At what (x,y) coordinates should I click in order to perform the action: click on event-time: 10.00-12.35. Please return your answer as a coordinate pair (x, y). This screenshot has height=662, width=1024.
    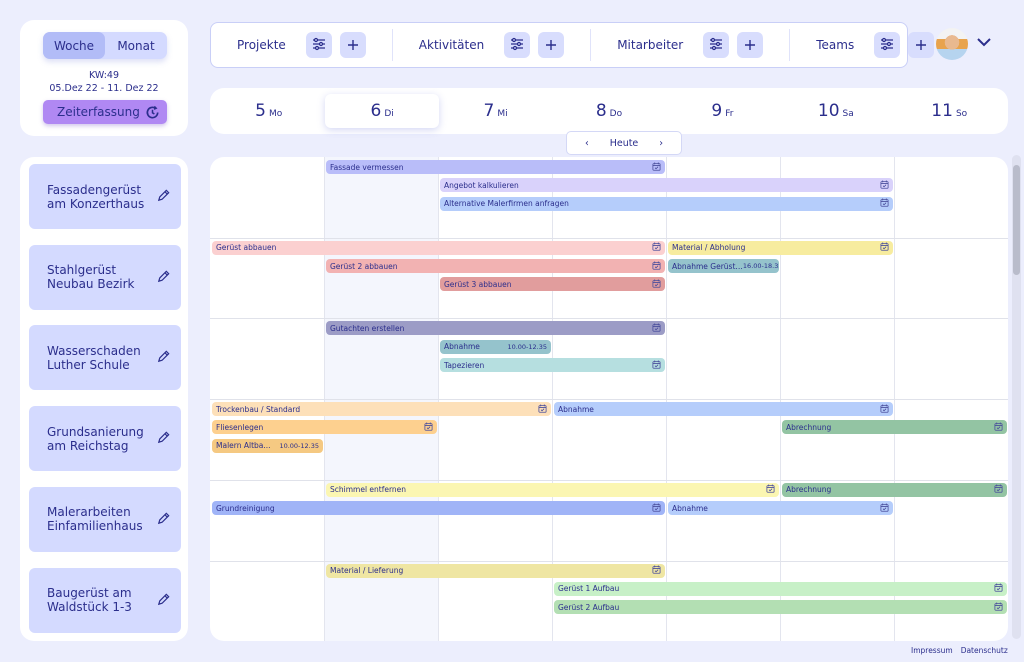
    Looking at the image, I should click on (527, 346).